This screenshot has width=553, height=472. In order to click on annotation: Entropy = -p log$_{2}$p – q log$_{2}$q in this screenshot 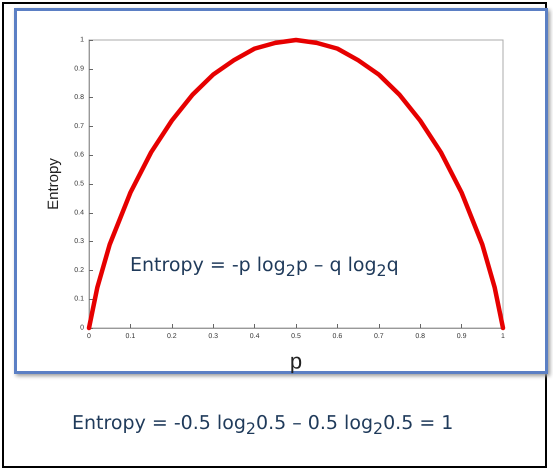, I will do `click(264, 267)`.